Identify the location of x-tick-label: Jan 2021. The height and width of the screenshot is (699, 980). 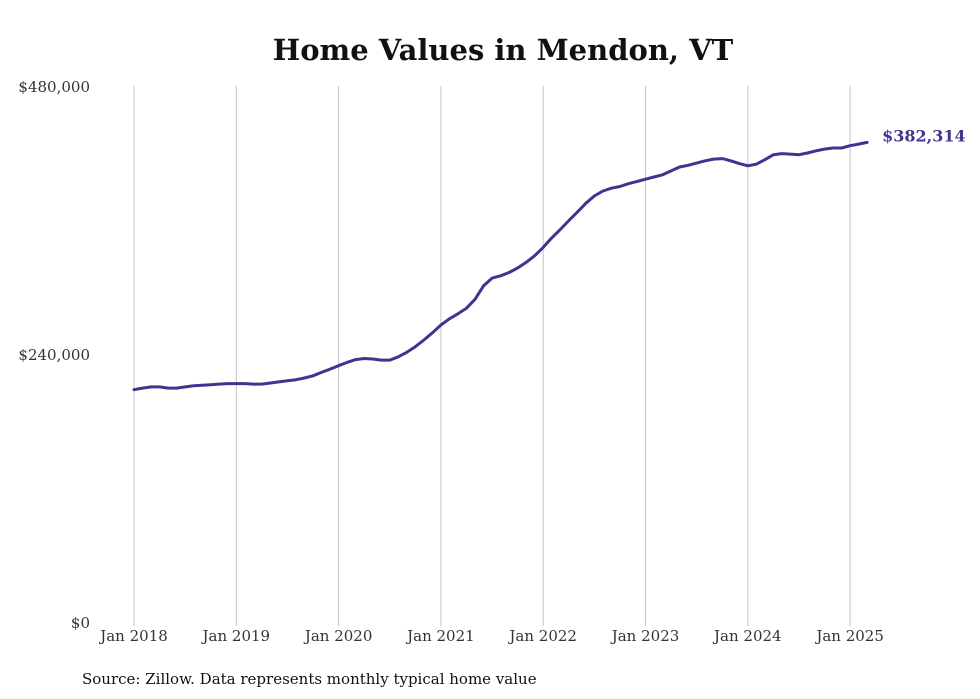
(440, 636).